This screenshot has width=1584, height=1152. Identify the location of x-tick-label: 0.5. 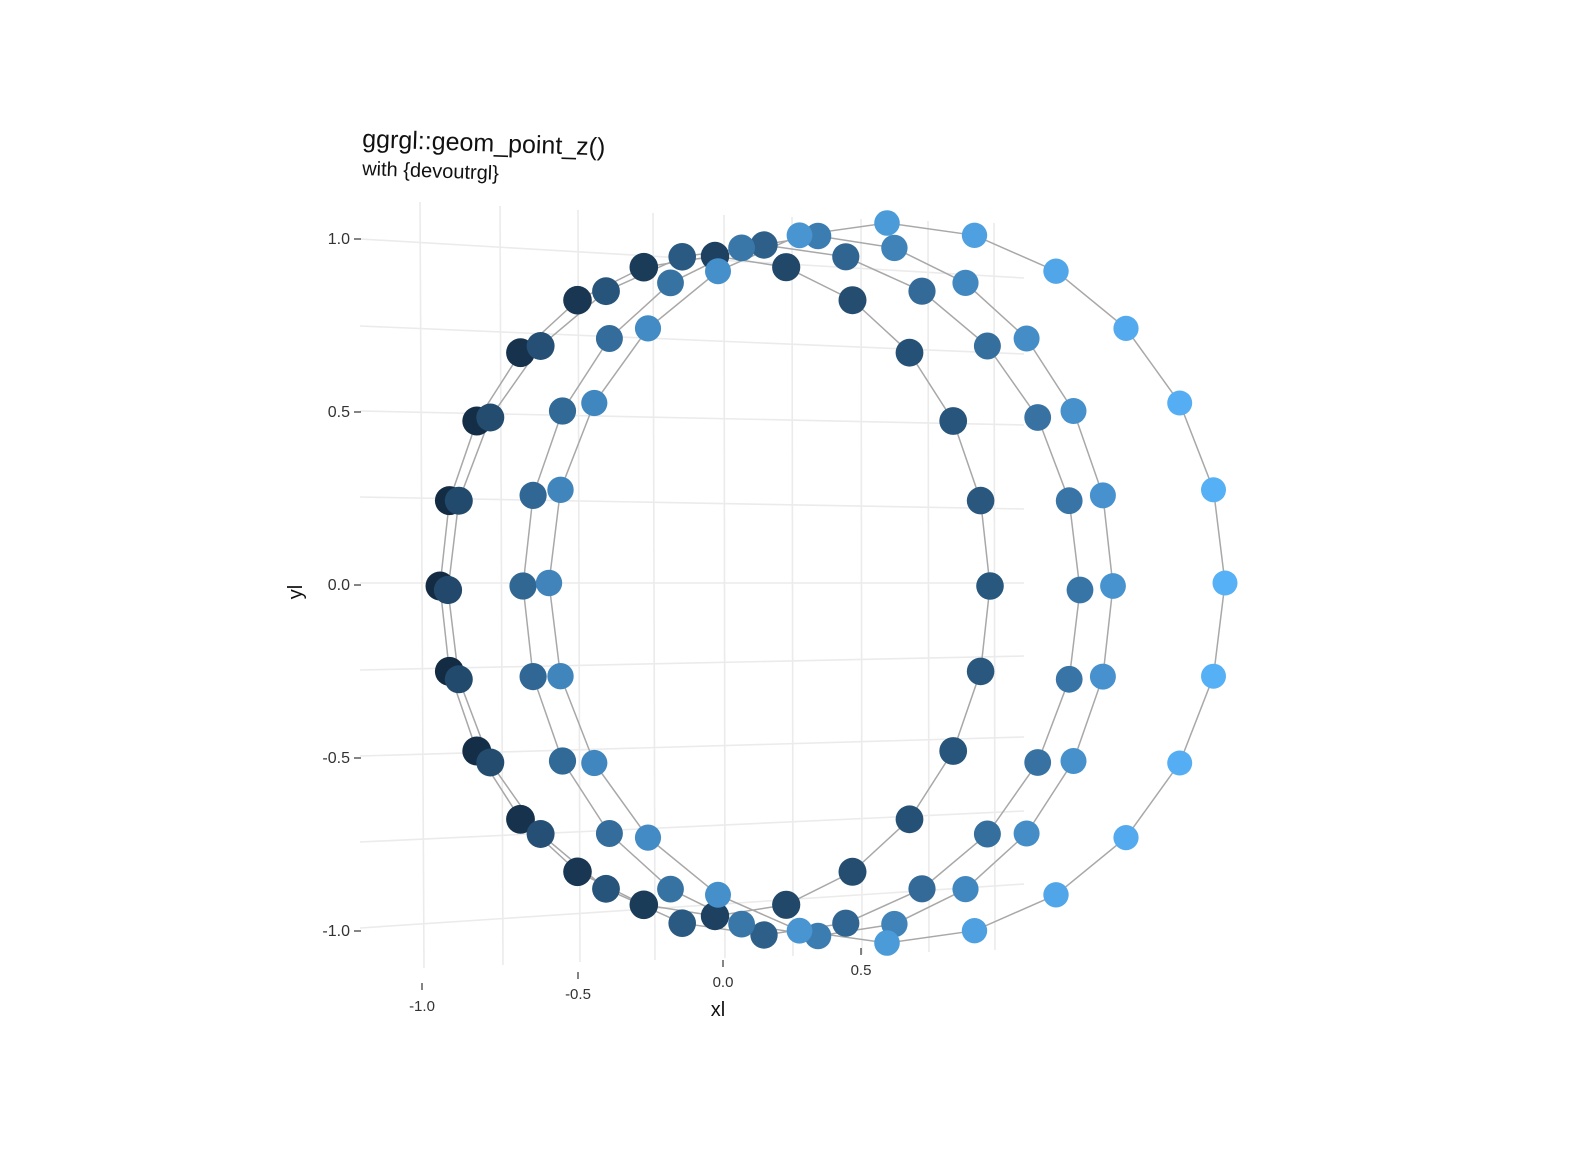
(861, 970).